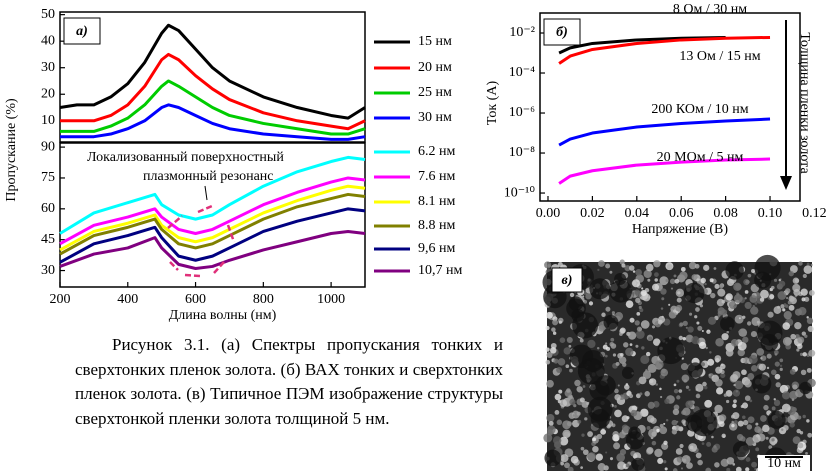  Describe the element at coordinates (440, 270) in the screenshot. I see `legend-label: 10,7 нм` at that location.